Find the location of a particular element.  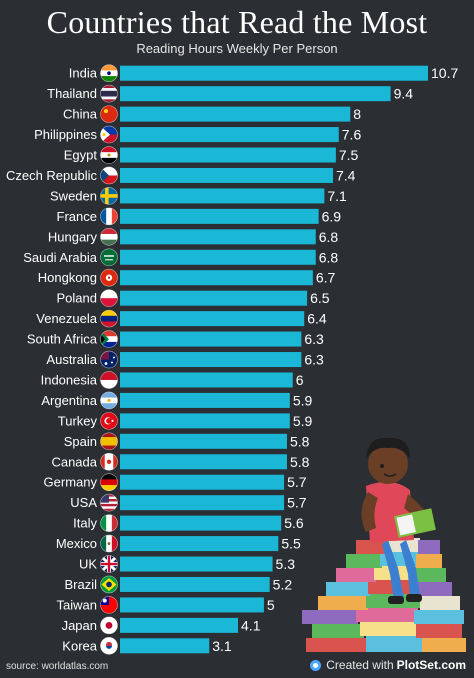

chart-subtitle: Reading Hours Weekly Per Person is located at coordinates (237, 48).